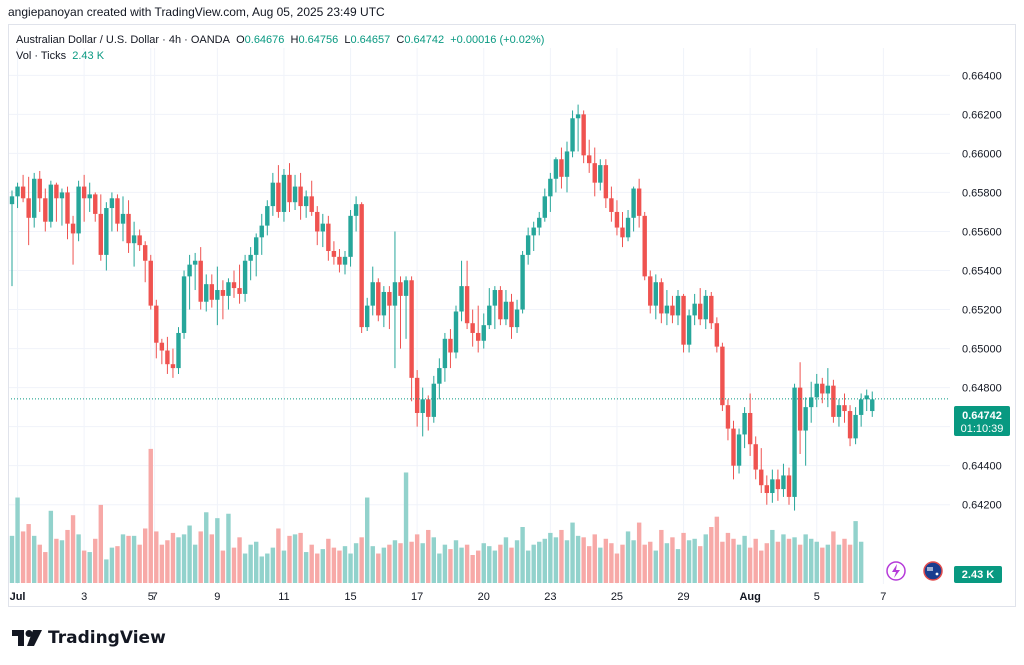  Describe the element at coordinates (896, 571) in the screenshot. I see `lightning-icon` at that location.